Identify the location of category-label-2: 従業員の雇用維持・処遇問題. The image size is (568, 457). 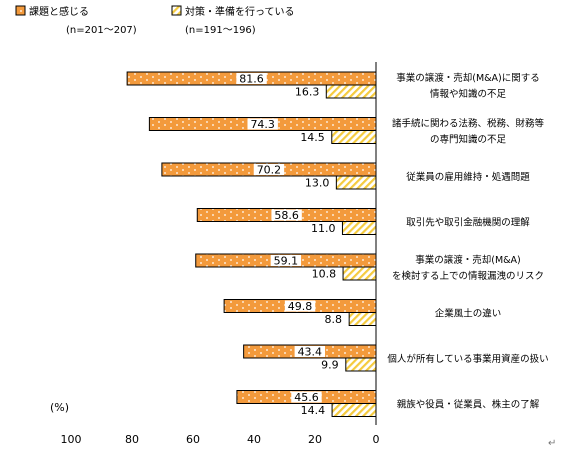
(468, 177).